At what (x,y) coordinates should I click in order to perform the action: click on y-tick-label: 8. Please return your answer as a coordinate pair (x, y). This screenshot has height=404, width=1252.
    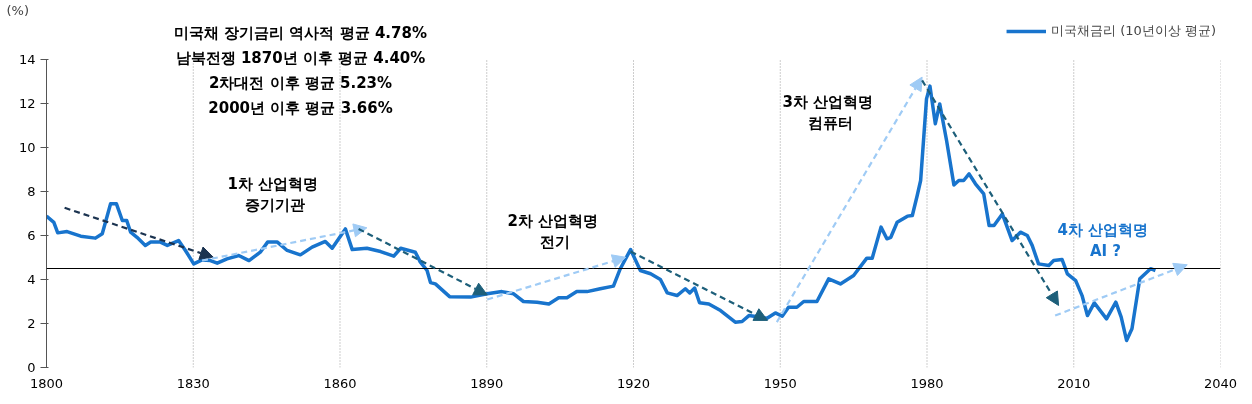
    Looking at the image, I should click on (31, 191).